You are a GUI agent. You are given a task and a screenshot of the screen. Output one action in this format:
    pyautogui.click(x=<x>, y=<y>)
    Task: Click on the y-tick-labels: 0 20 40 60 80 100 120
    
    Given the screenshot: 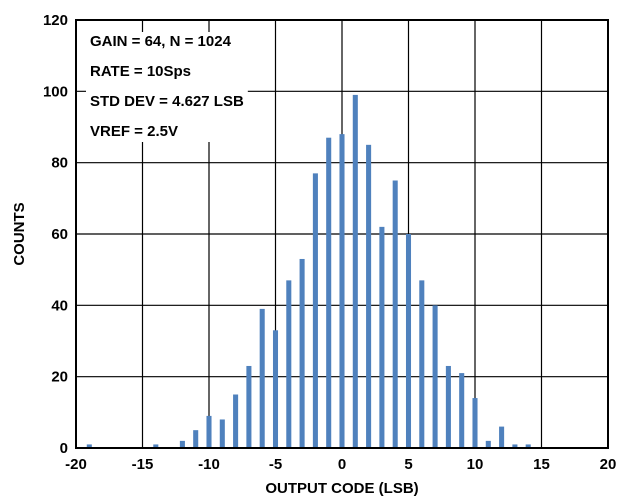 What is the action you would take?
    pyautogui.click(x=55, y=234)
    